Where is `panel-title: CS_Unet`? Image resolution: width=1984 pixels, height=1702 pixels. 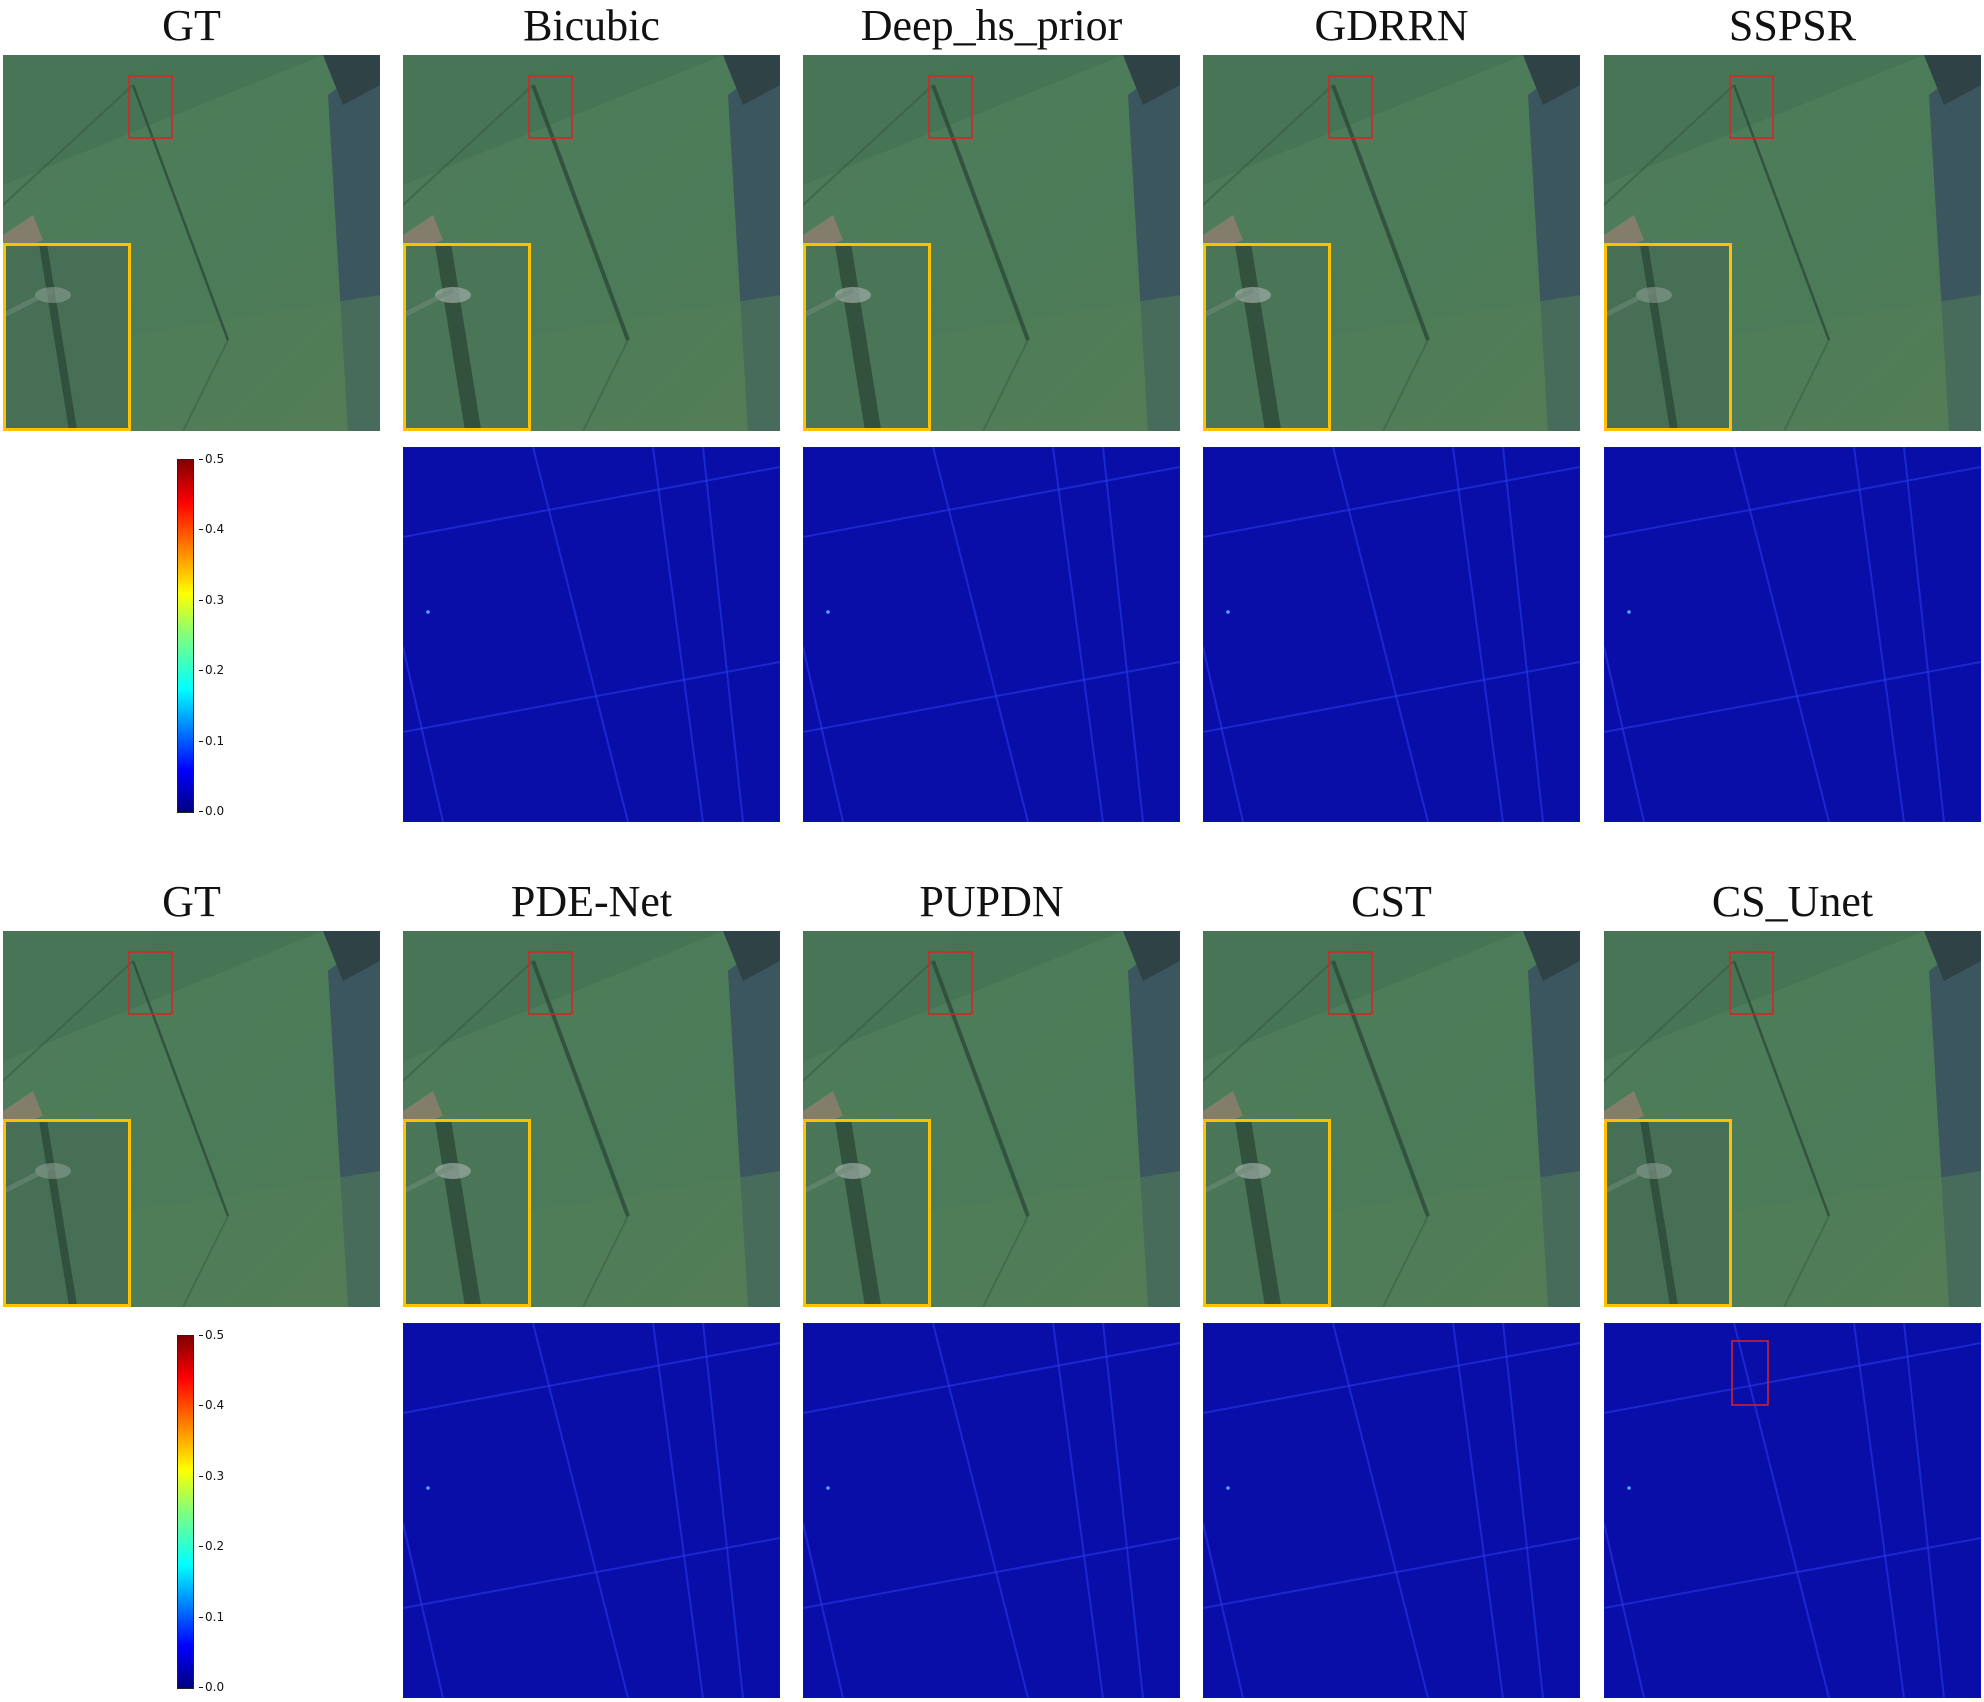
panel-title: CS_Unet is located at coordinates (1792, 901).